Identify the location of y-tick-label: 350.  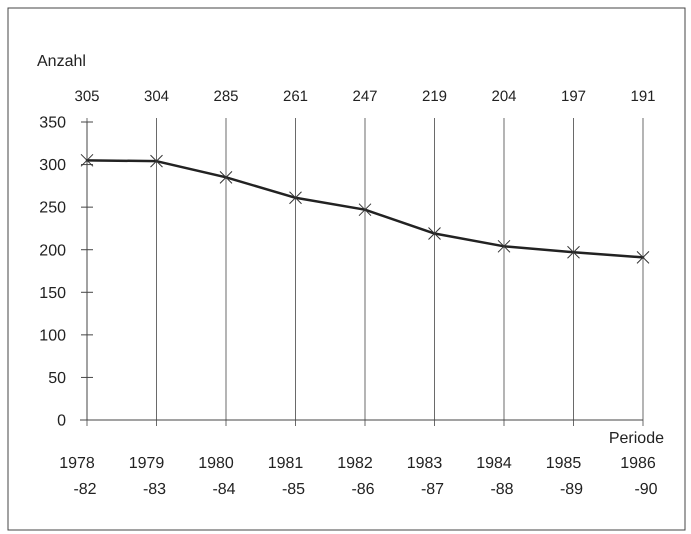
(52, 123).